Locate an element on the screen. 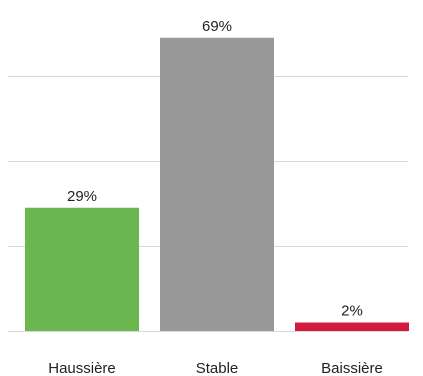  data-label-baissiere: 2% is located at coordinates (352, 311).